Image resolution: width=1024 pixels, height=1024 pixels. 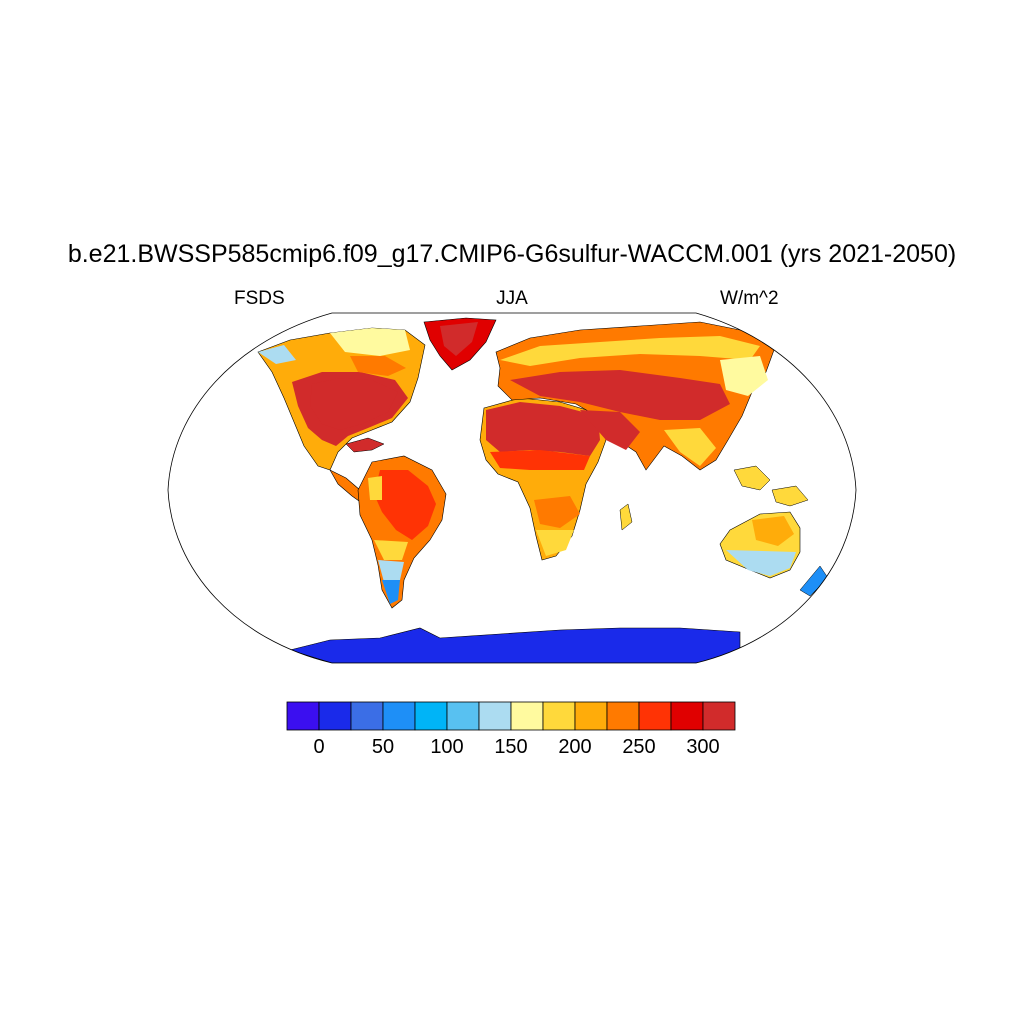 I want to click on africa, so click(x=556, y=479).